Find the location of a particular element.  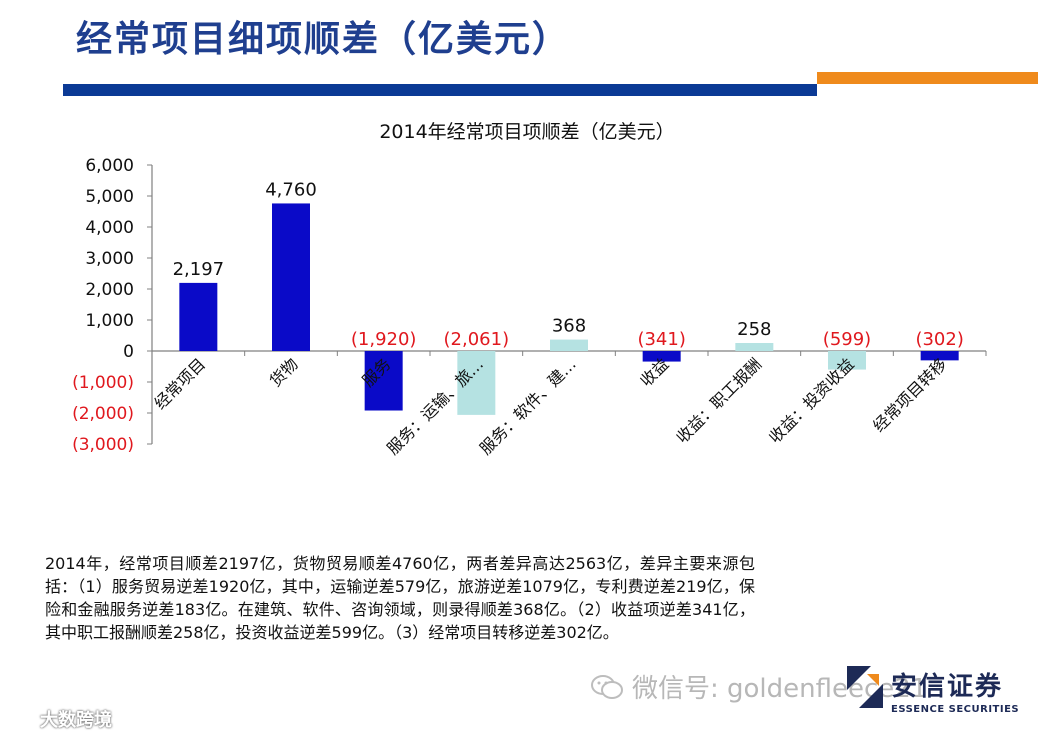

data-label: 368 is located at coordinates (569, 326).